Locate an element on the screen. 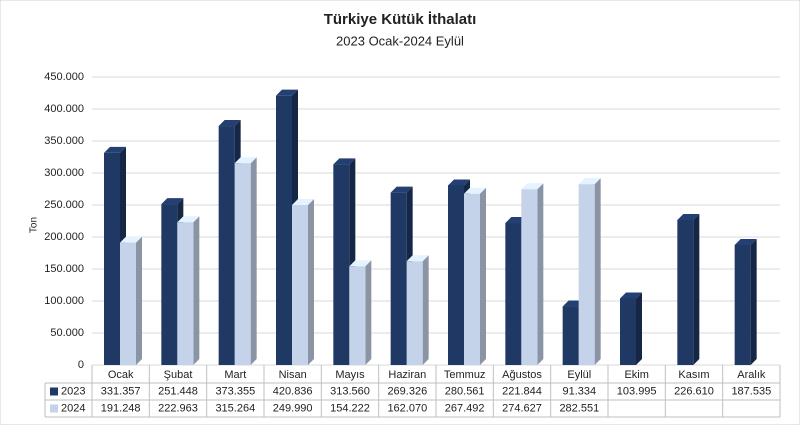 The width and height of the screenshot is (800, 425). table-value: 313.560 is located at coordinates (350, 391).